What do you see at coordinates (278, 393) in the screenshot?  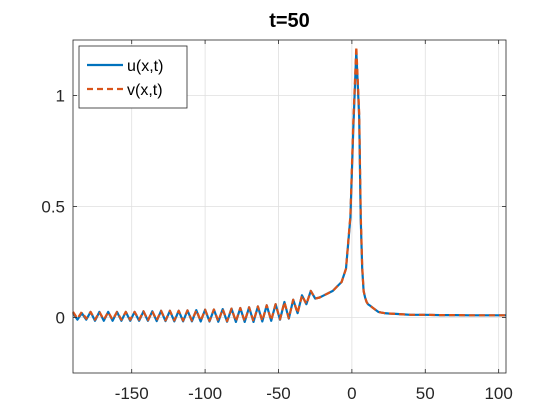 I see `x-tick-label: -50` at bounding box center [278, 393].